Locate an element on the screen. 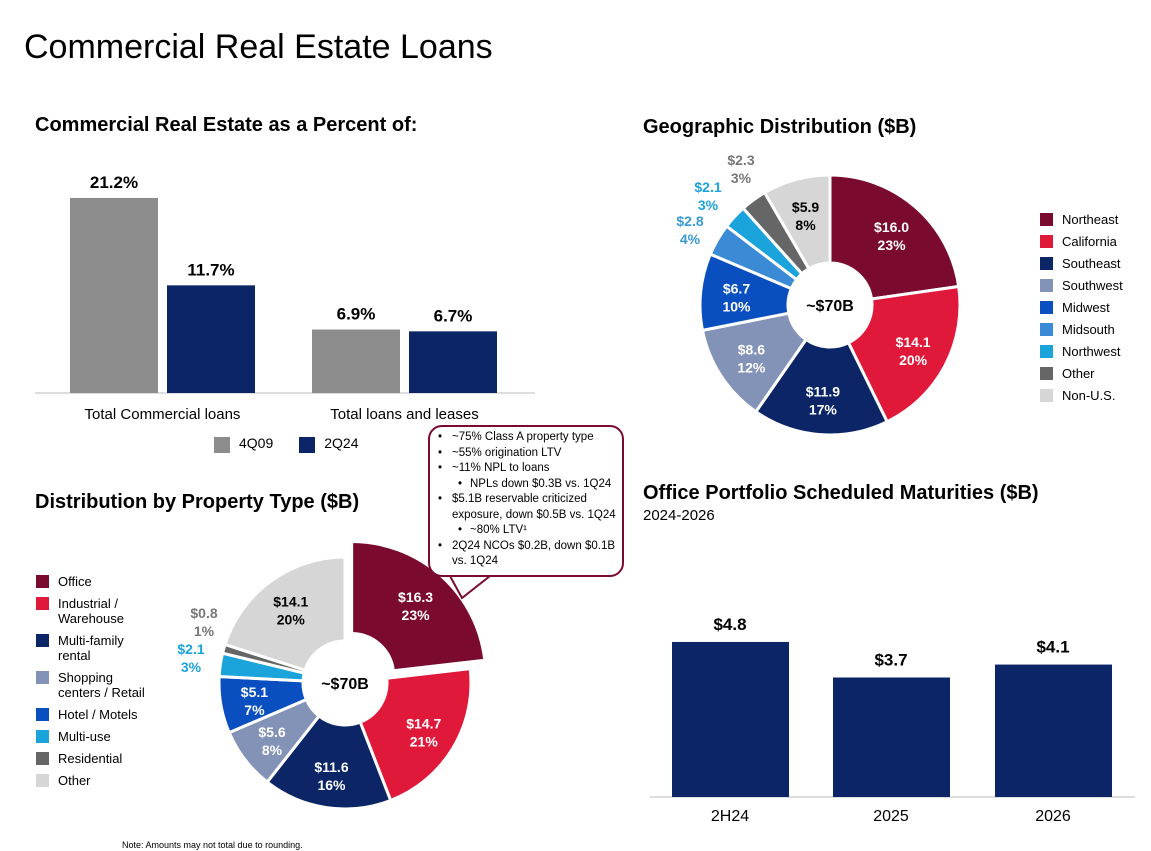  legend-label: Non-U.S. is located at coordinates (1089, 395).